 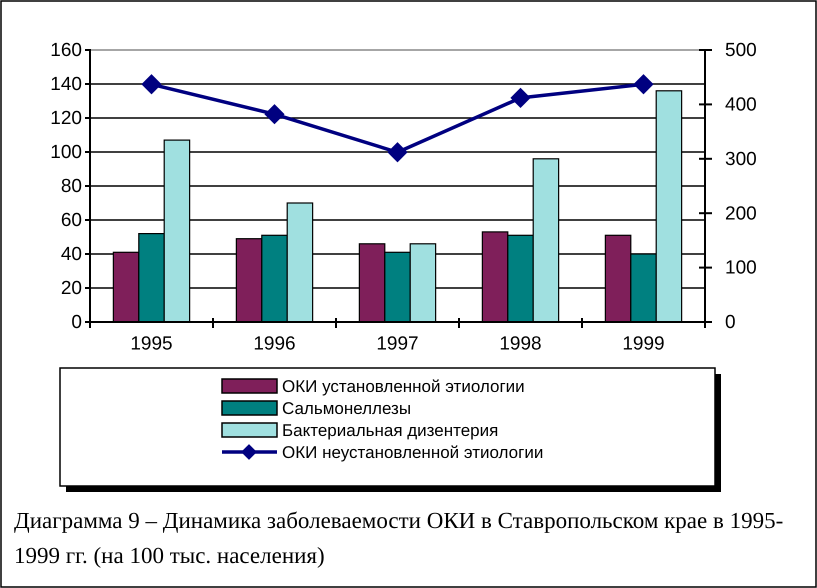 I want to click on legend-label: Бактериальная дизентерия, so click(x=390, y=430).